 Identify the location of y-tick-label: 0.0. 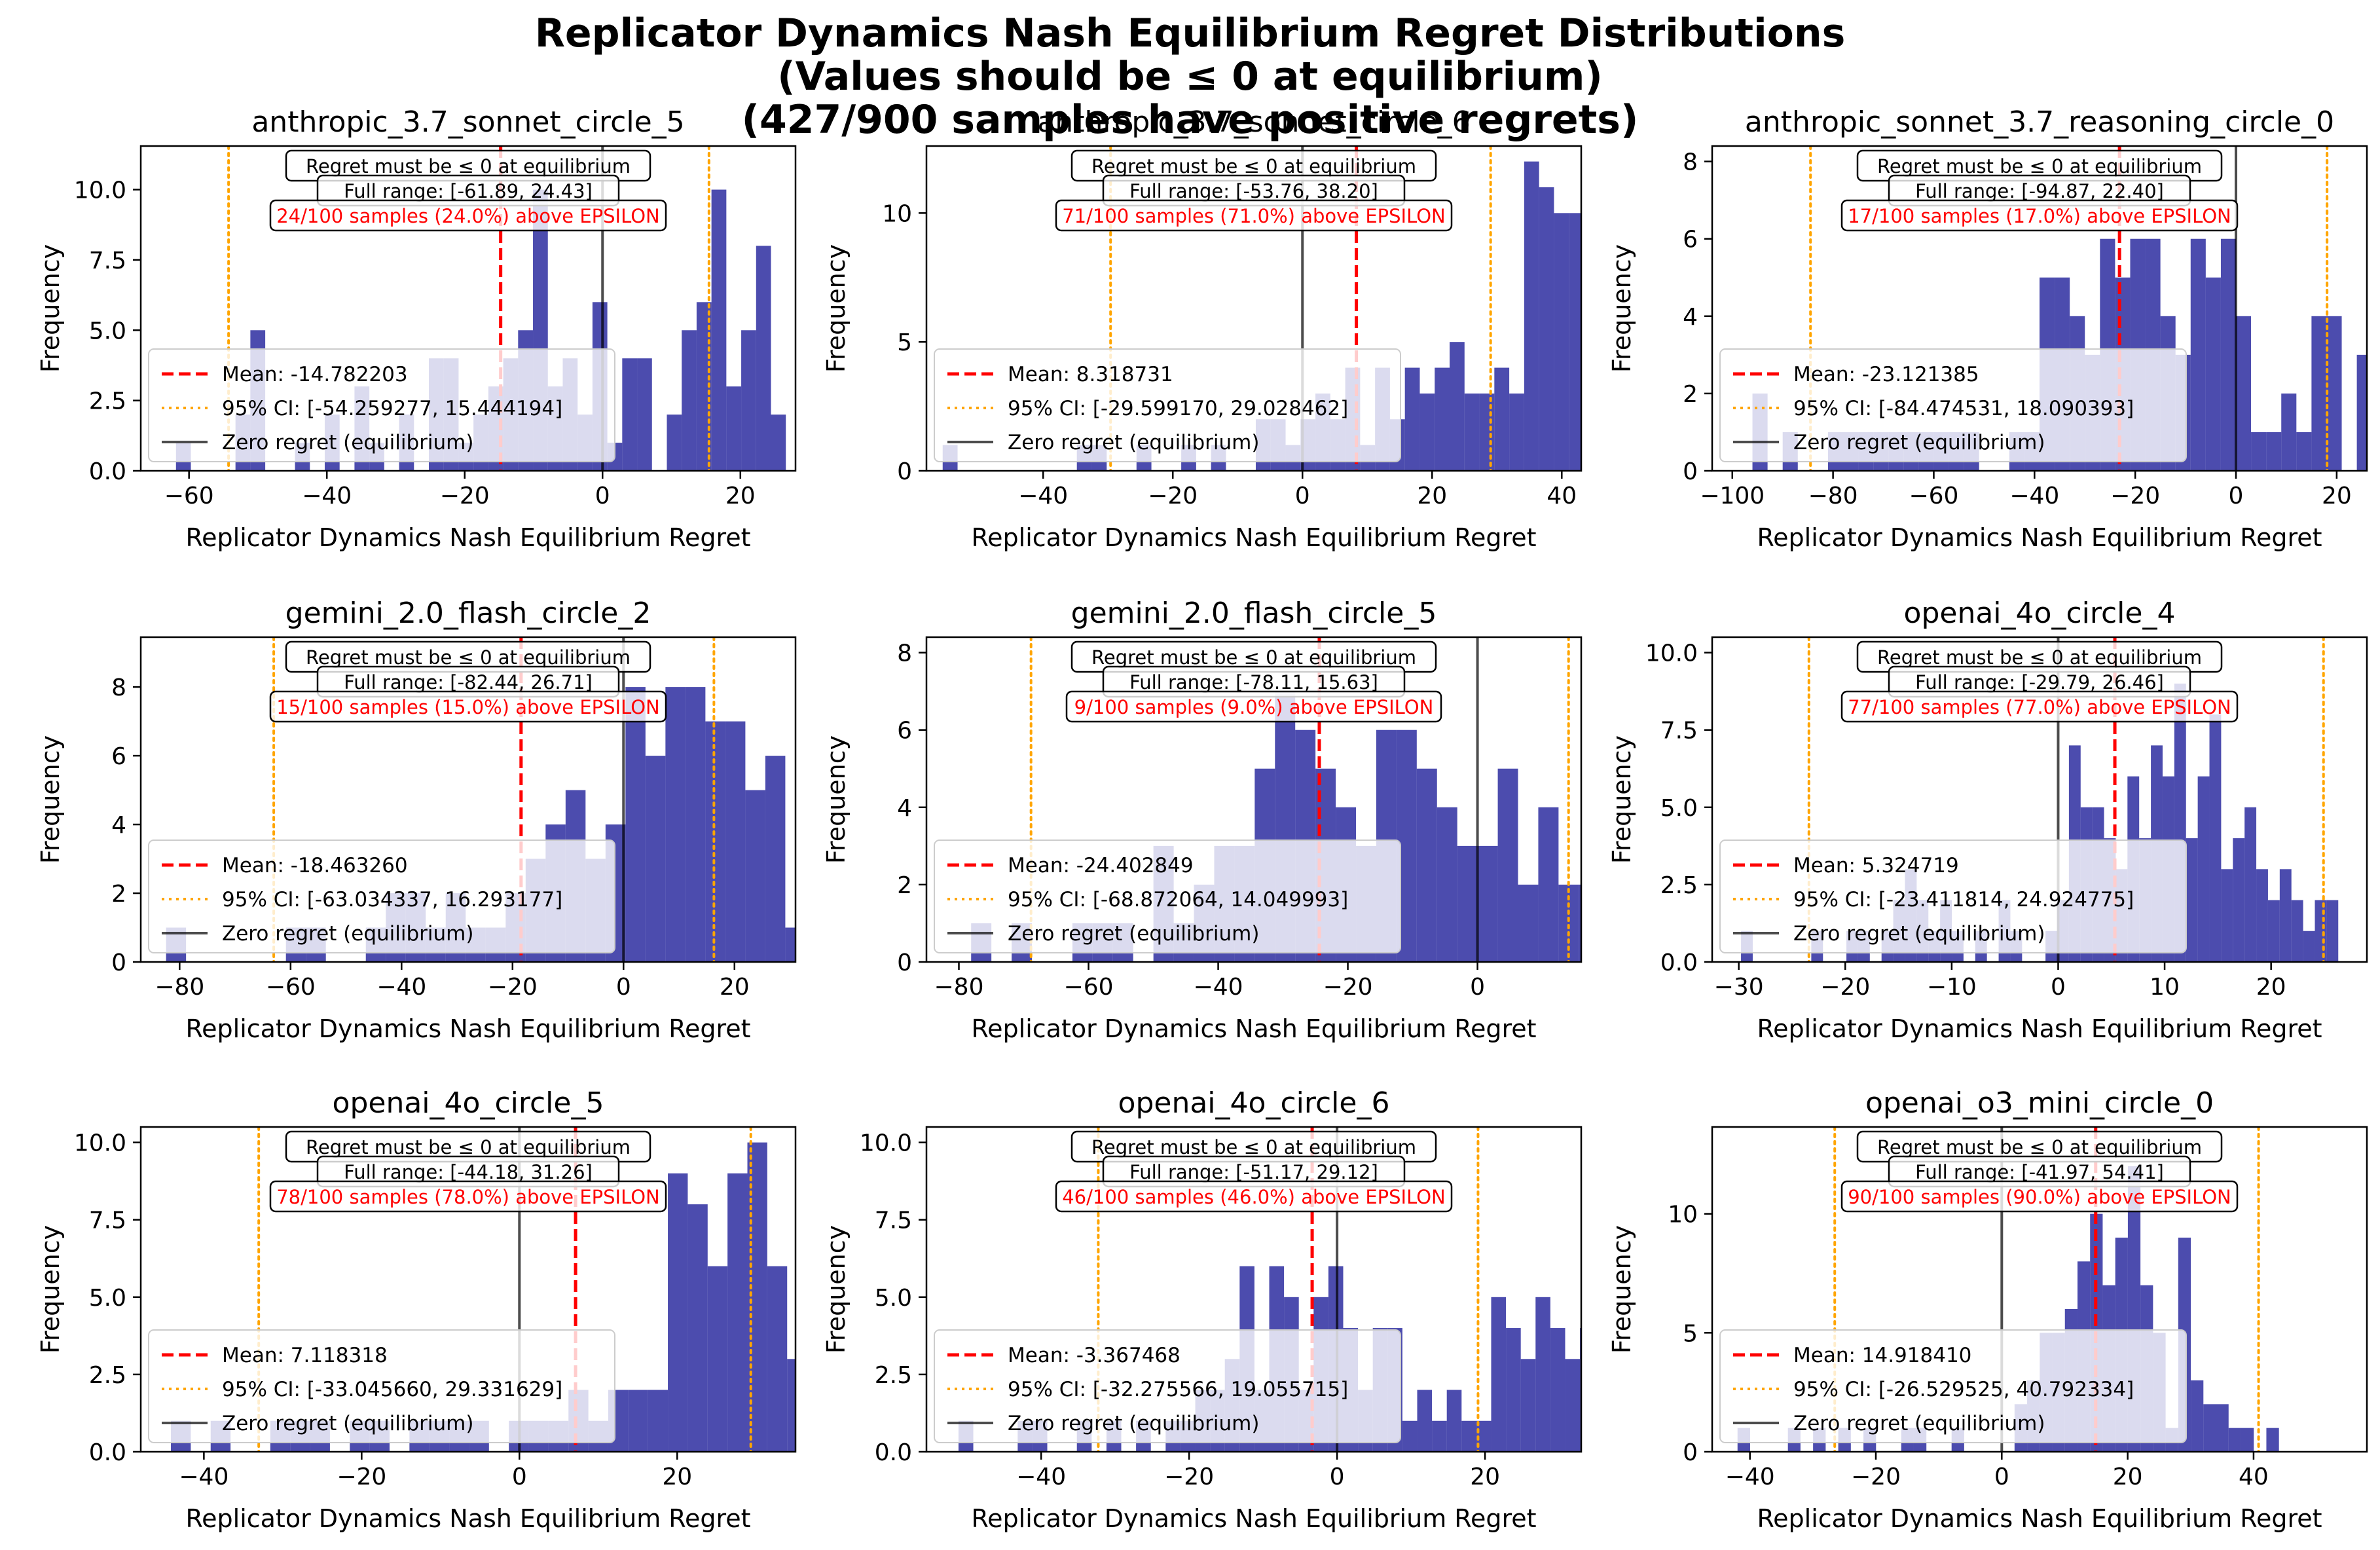
(107, 471).